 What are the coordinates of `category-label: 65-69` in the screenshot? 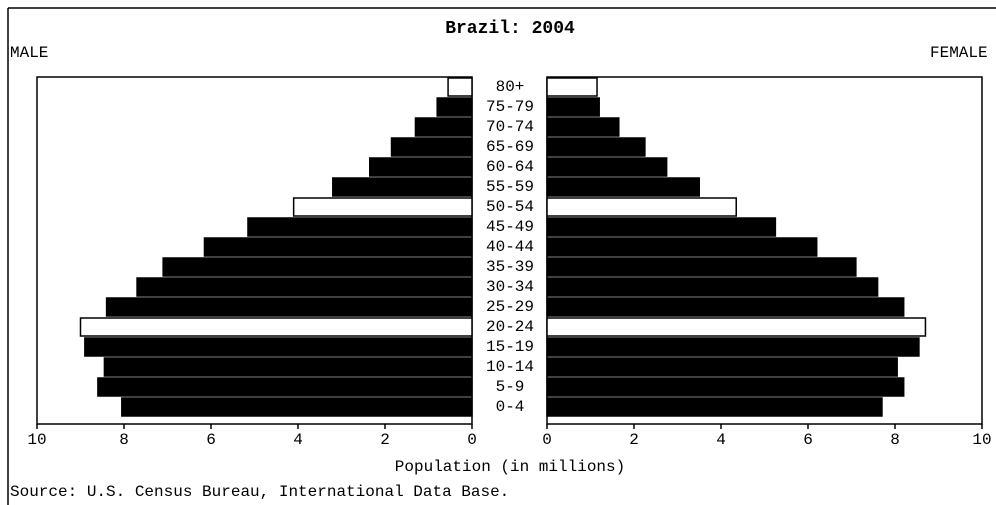 It's located at (510, 147).